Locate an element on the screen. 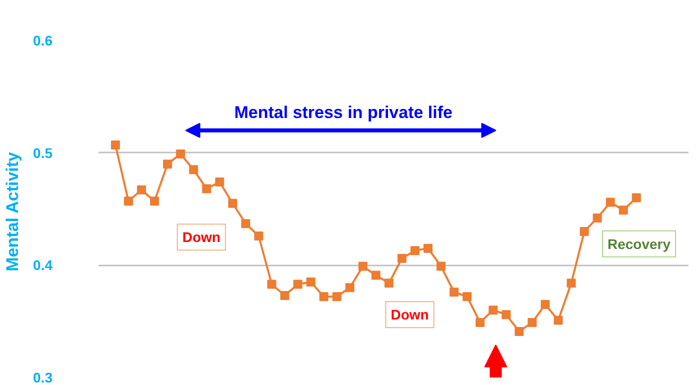  y-tick-label: 0.4 is located at coordinates (43, 265).